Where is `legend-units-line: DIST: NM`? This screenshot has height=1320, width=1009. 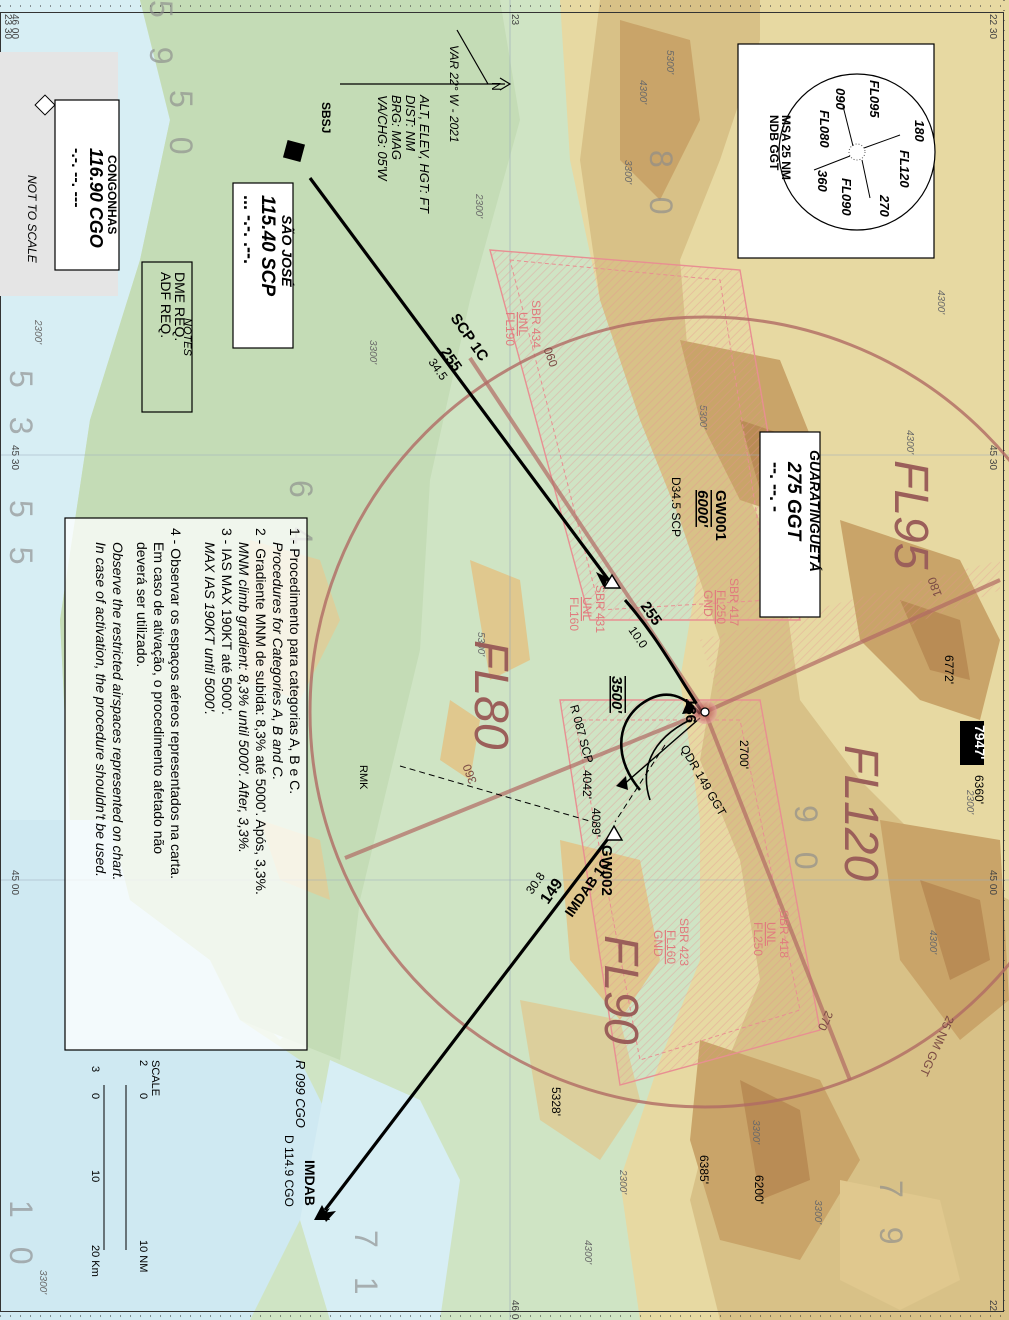 legend-units-line: DIST: NM is located at coordinates (410, 123).